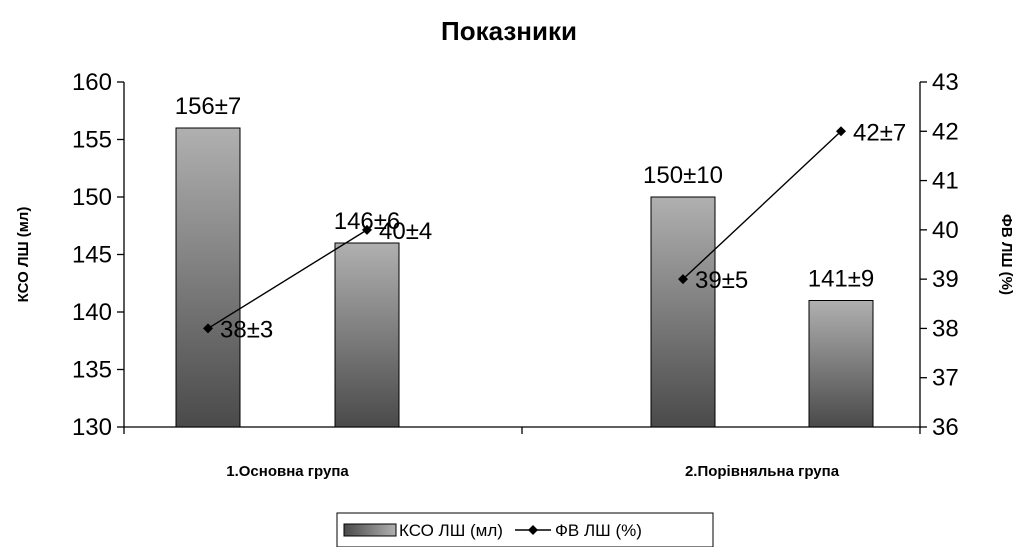 This screenshot has width=1018, height=552. Describe the element at coordinates (92, 197) in the screenshot. I see `y-tick-label: 150` at that location.